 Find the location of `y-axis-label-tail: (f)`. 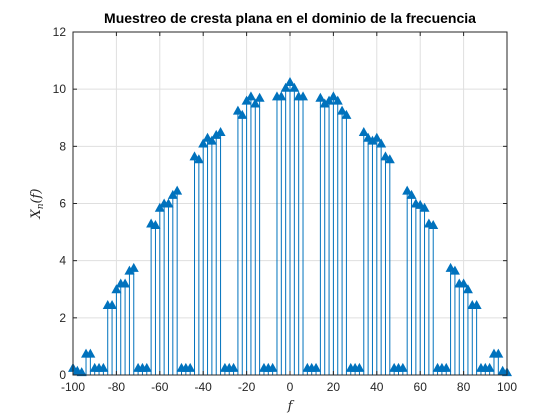

y-axis-label-tail: (f) is located at coordinates (36, 195).